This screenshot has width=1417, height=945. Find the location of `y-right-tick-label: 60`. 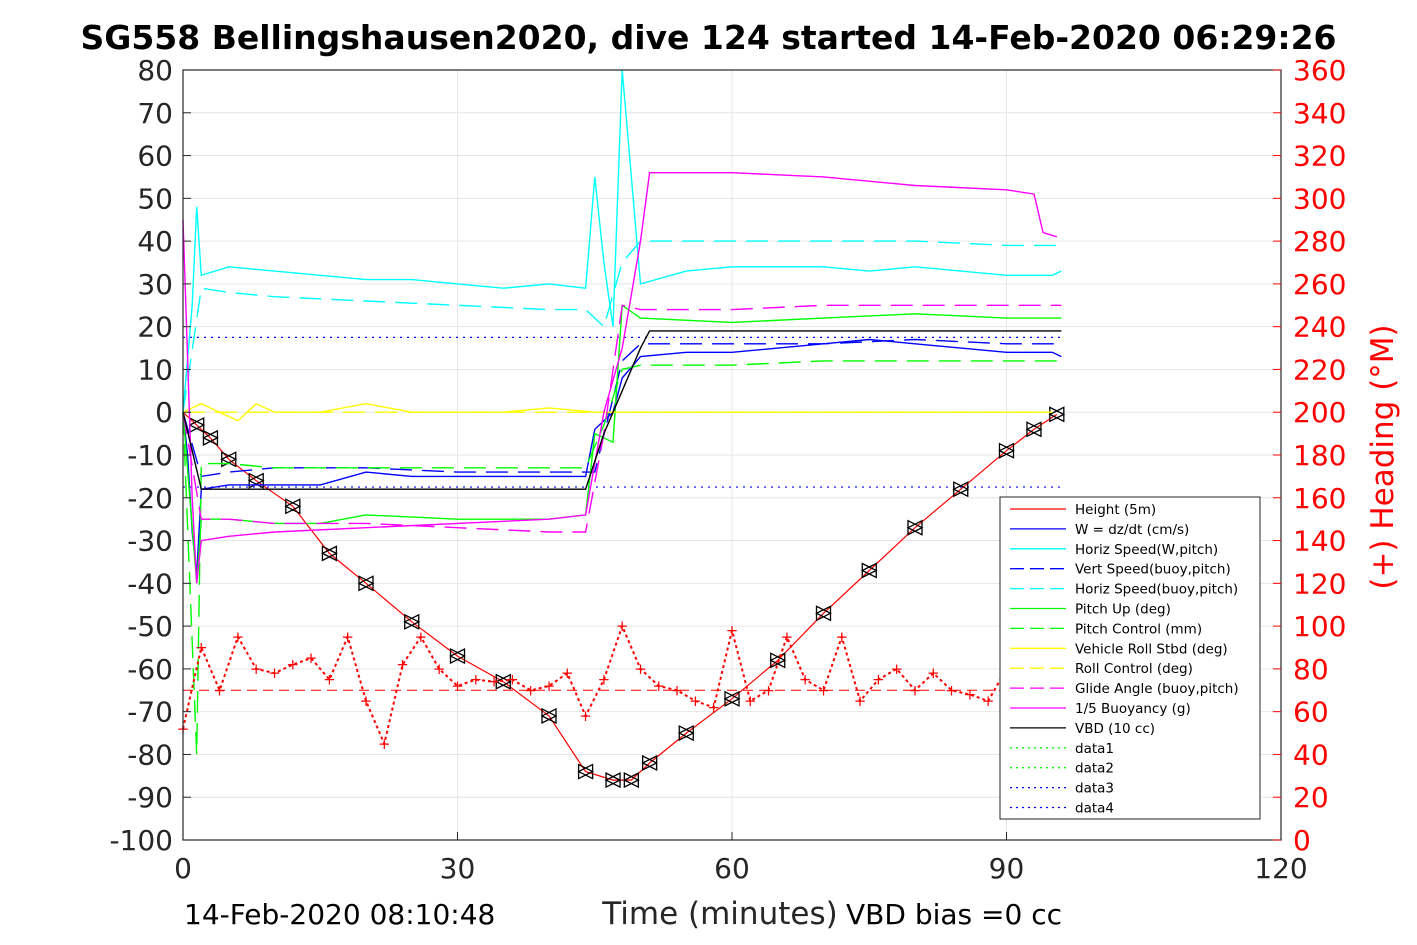

y-right-tick-label: 60 is located at coordinates (1311, 712).